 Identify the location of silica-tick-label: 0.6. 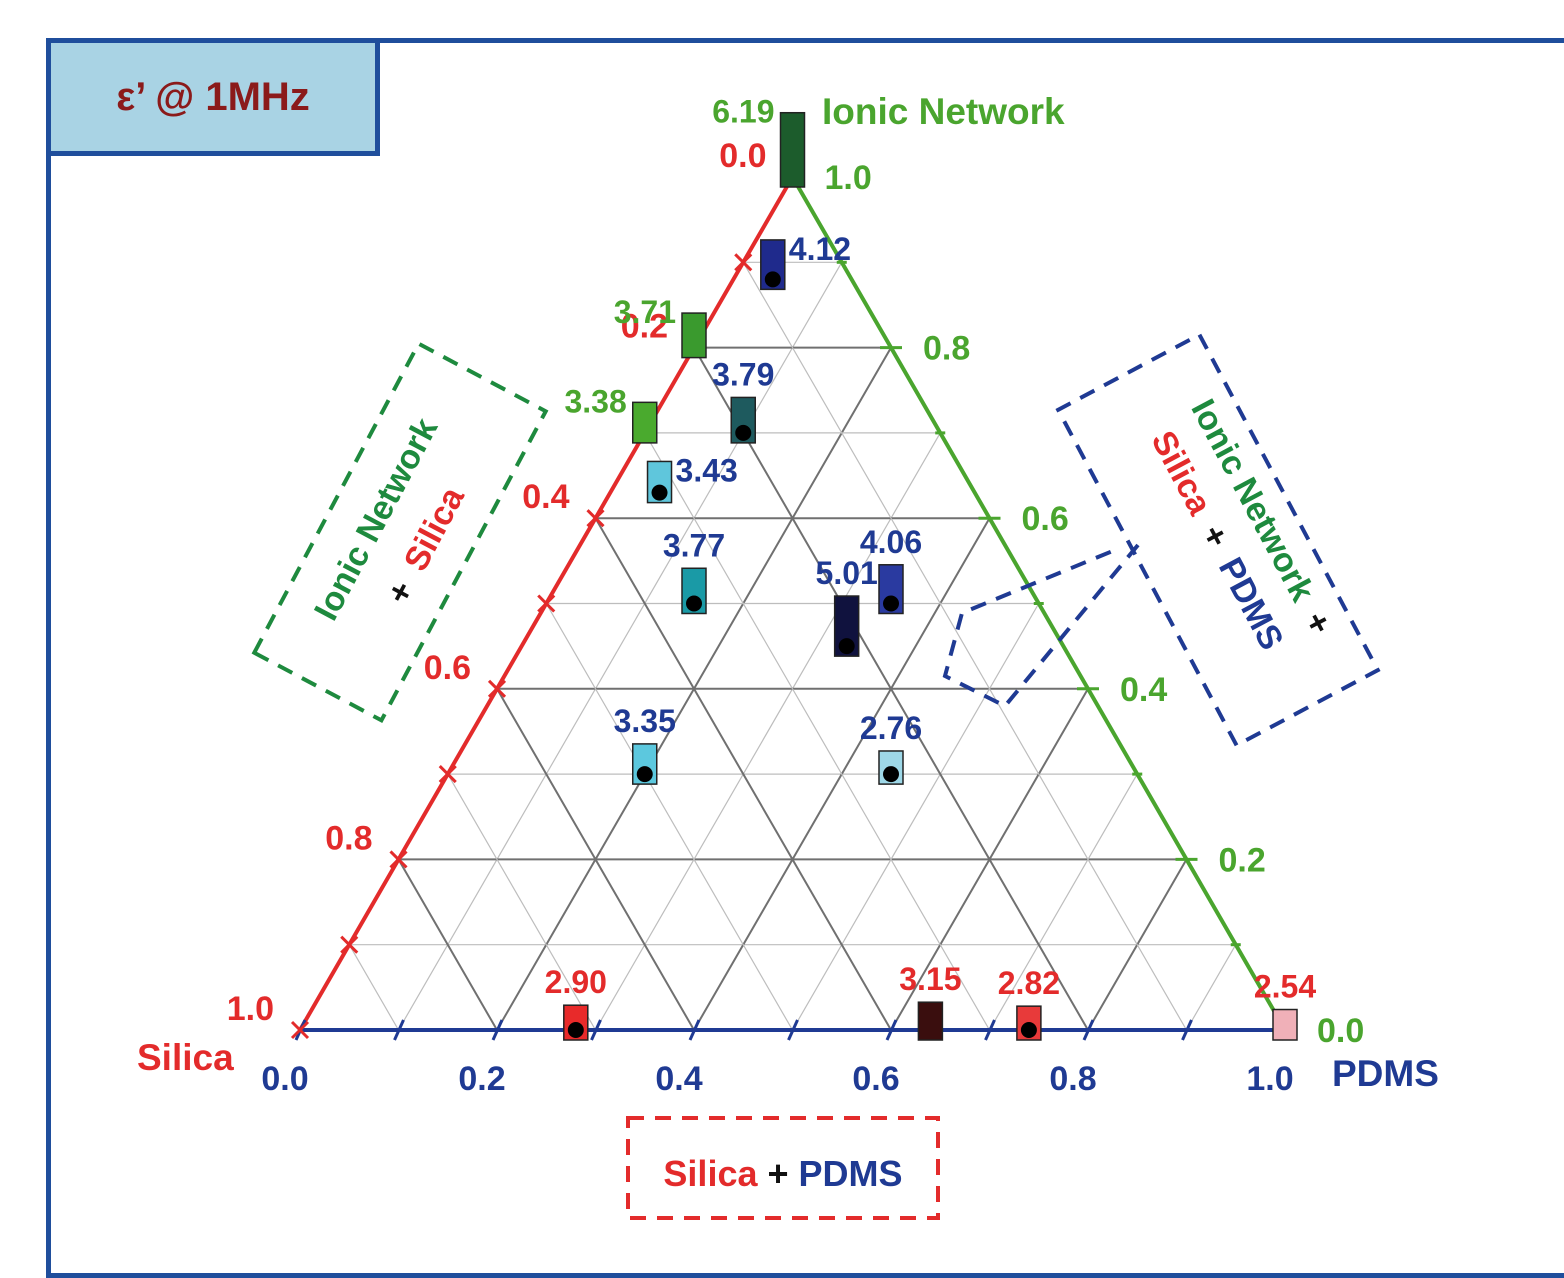
(447, 668).